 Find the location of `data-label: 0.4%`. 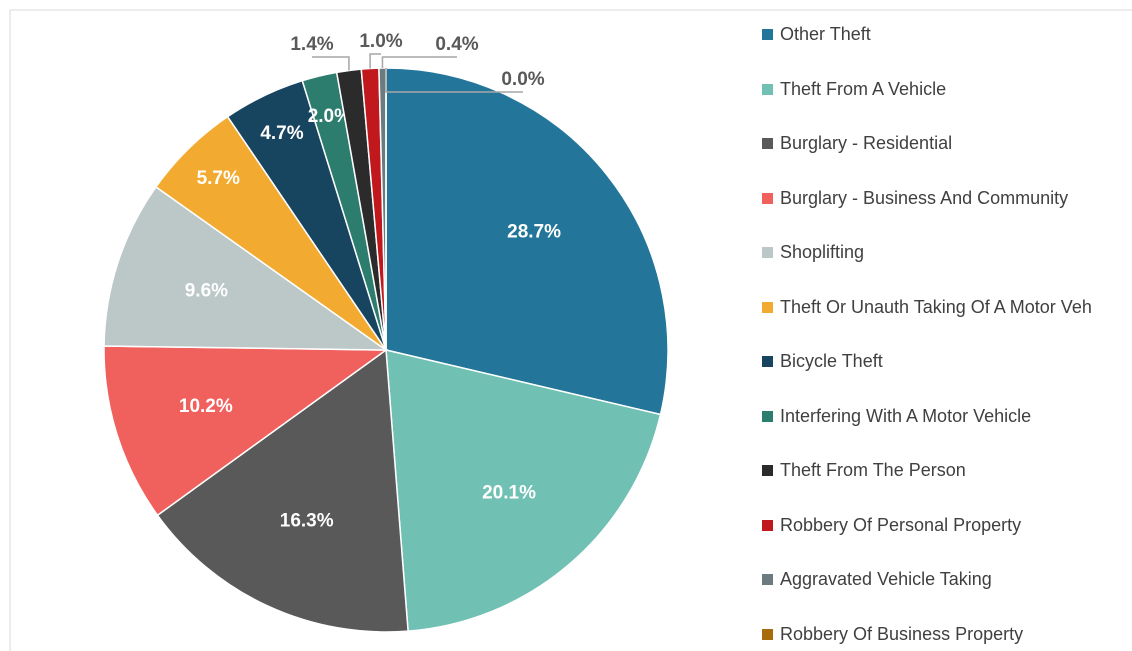

data-label: 0.4% is located at coordinates (456, 44).